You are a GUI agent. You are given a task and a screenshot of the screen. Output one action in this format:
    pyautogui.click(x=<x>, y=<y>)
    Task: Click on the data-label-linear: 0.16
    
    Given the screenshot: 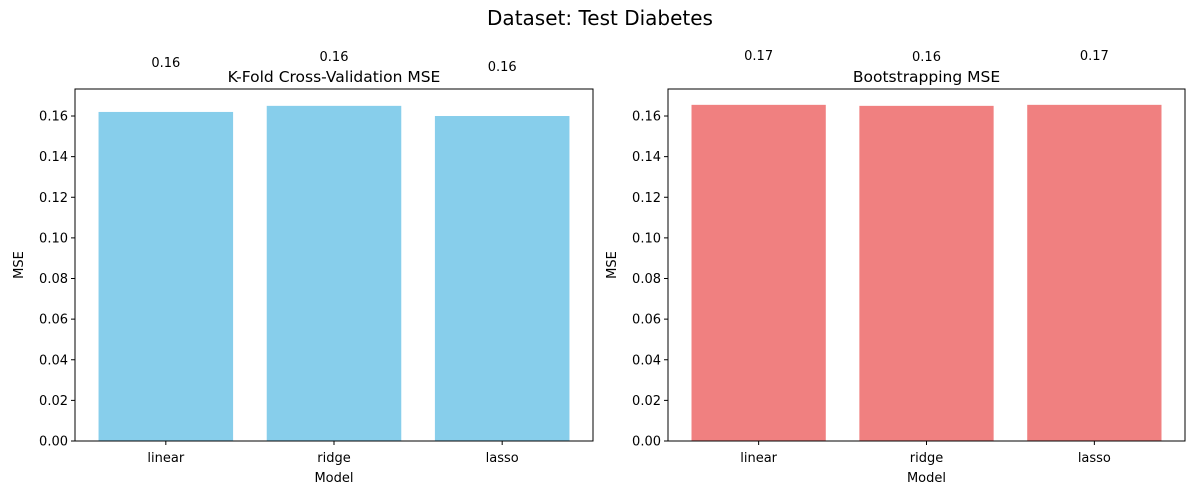 What is the action you would take?
    pyautogui.click(x=165, y=63)
    